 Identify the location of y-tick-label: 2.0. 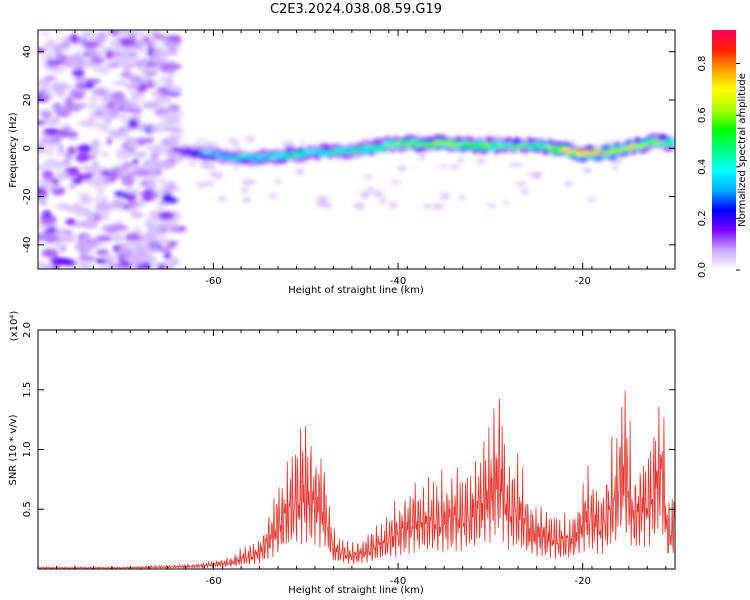
(27, 330).